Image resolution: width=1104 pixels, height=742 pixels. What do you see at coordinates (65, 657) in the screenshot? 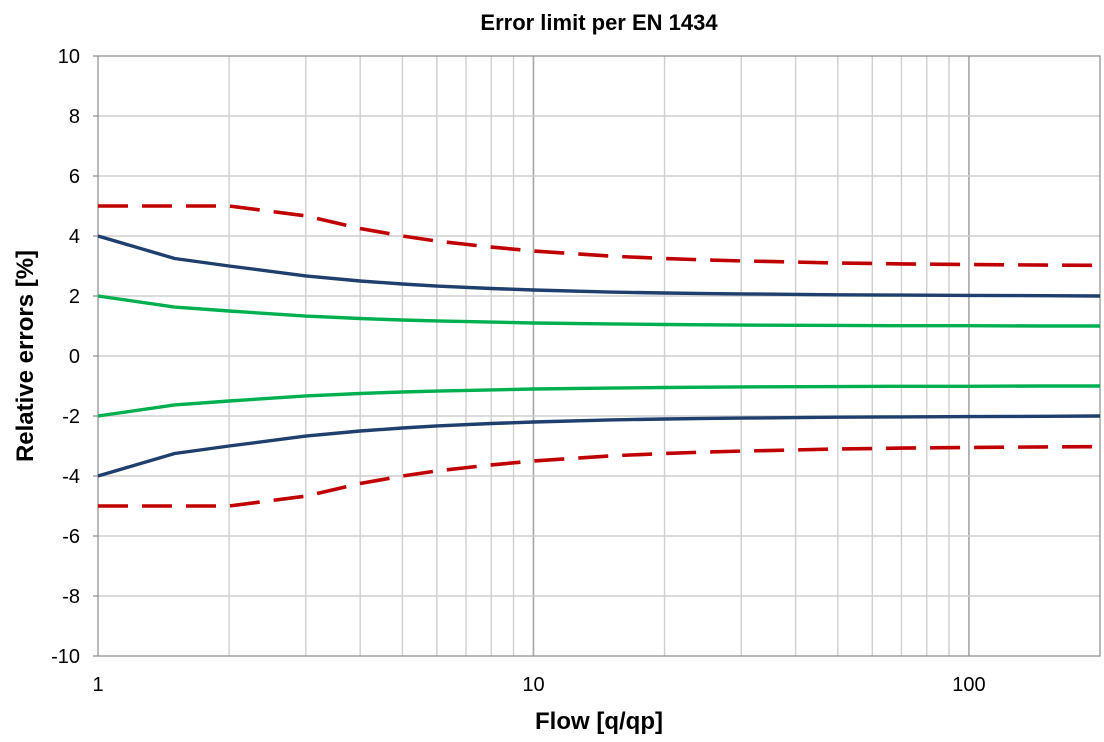
I see `y-tick-label: -10` at bounding box center [65, 657].